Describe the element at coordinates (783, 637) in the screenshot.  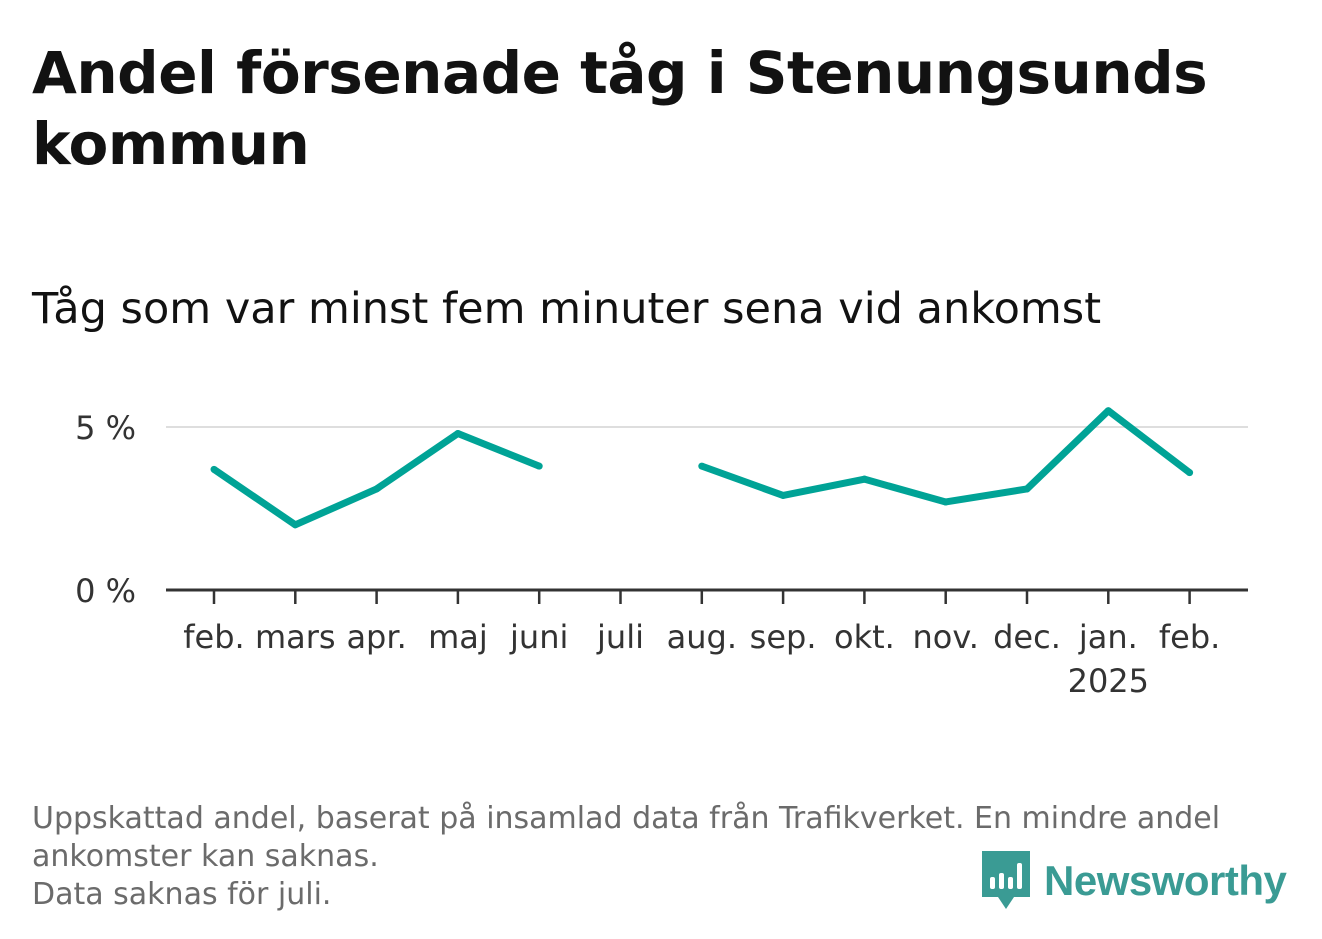
I see `x-tick-label-7: sep.` at that location.